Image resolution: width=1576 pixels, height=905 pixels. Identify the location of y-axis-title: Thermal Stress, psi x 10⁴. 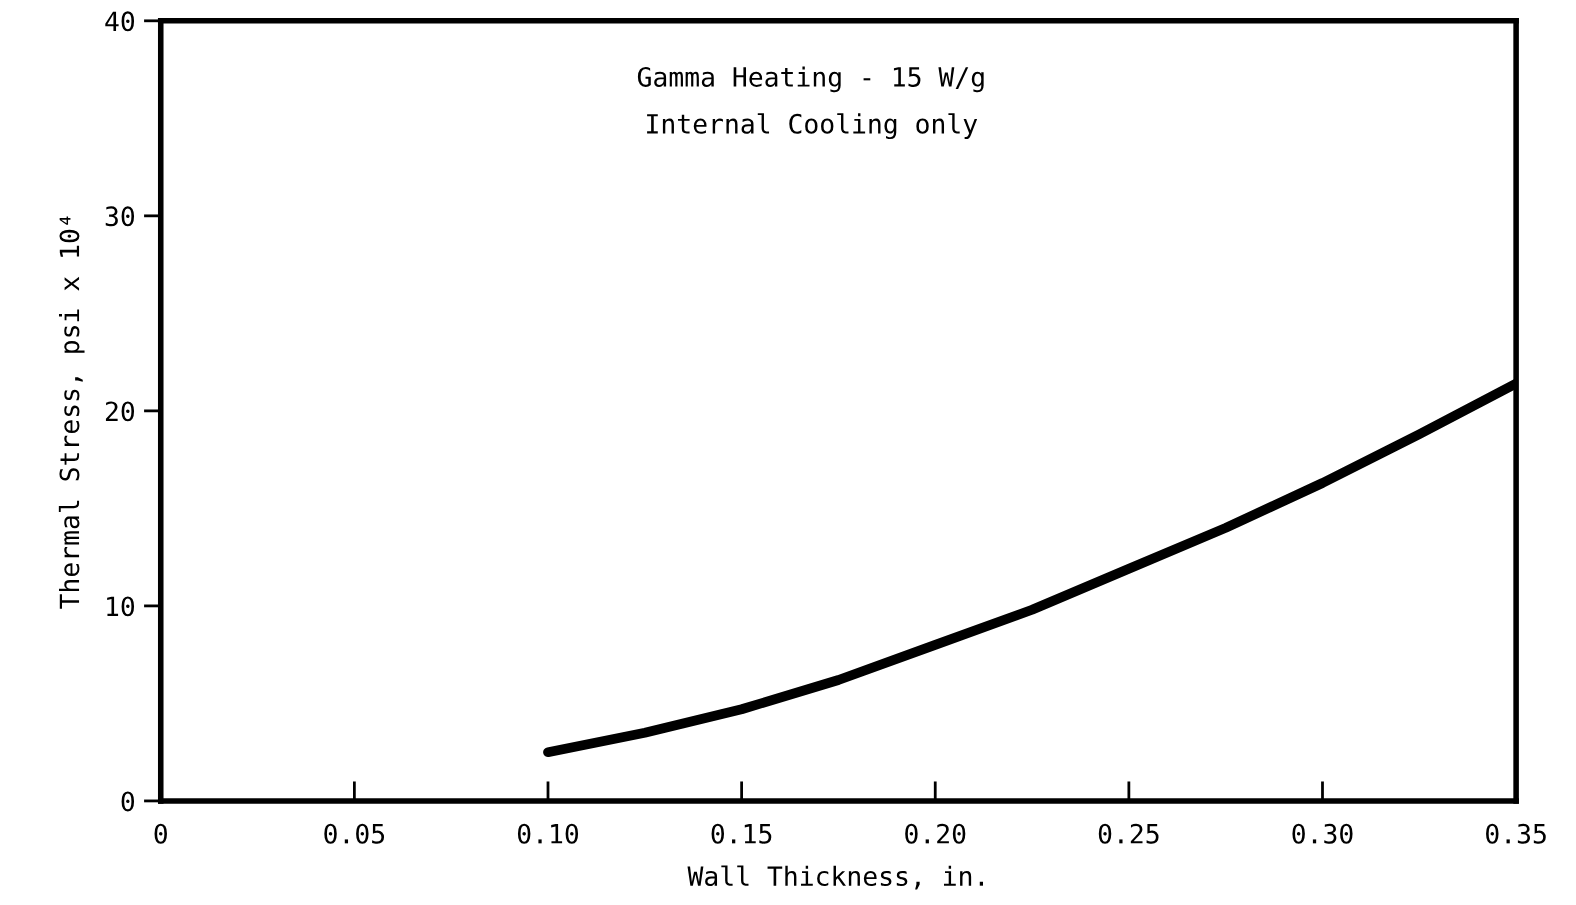
(71, 412).